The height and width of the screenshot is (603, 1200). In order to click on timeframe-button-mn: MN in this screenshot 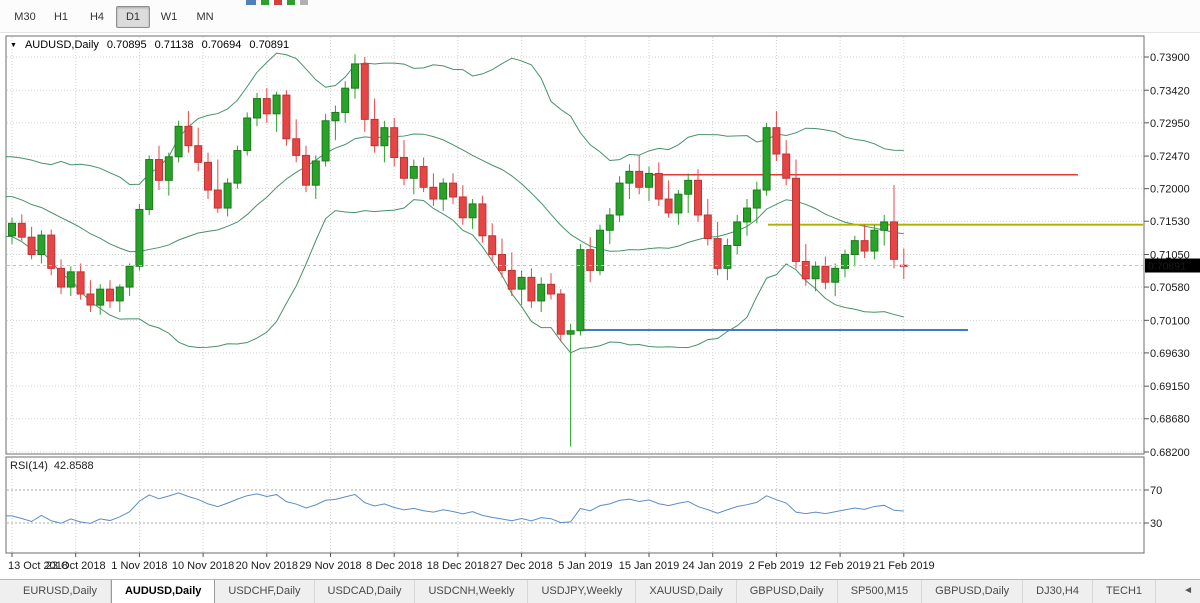, I will do `click(205, 17)`.